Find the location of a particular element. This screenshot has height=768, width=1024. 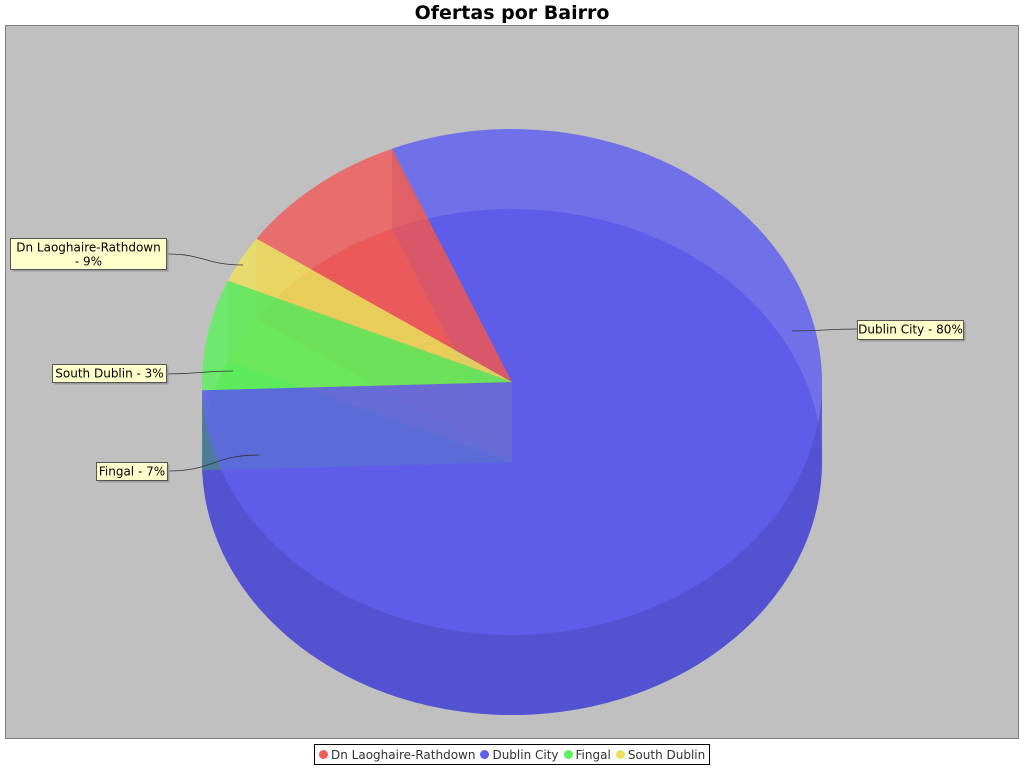

legend-label-2: Fingal is located at coordinates (593, 754).